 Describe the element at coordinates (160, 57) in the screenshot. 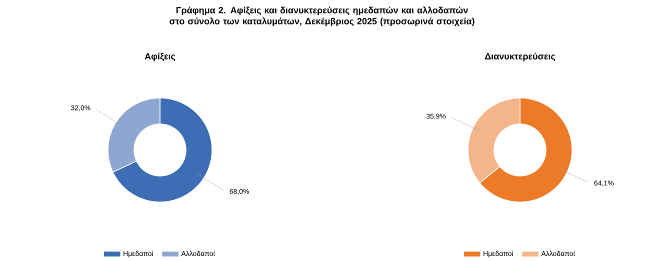

I see `chart-title: Αφίξεις` at that location.